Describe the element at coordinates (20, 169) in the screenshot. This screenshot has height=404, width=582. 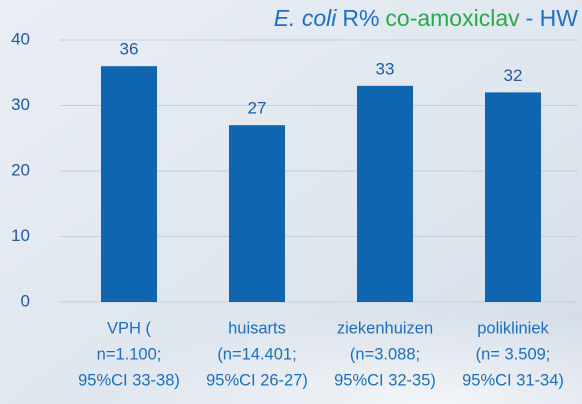
I see `y-tick-label: 20` at that location.